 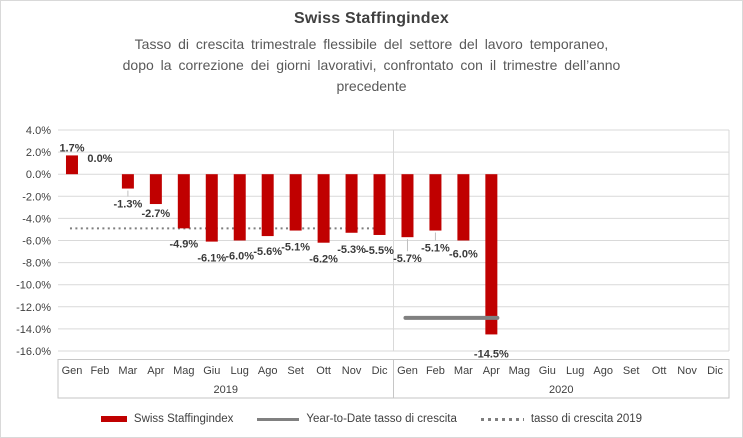 What do you see at coordinates (99, 159) in the screenshot?
I see `bar-value-label: 0.0%` at bounding box center [99, 159].